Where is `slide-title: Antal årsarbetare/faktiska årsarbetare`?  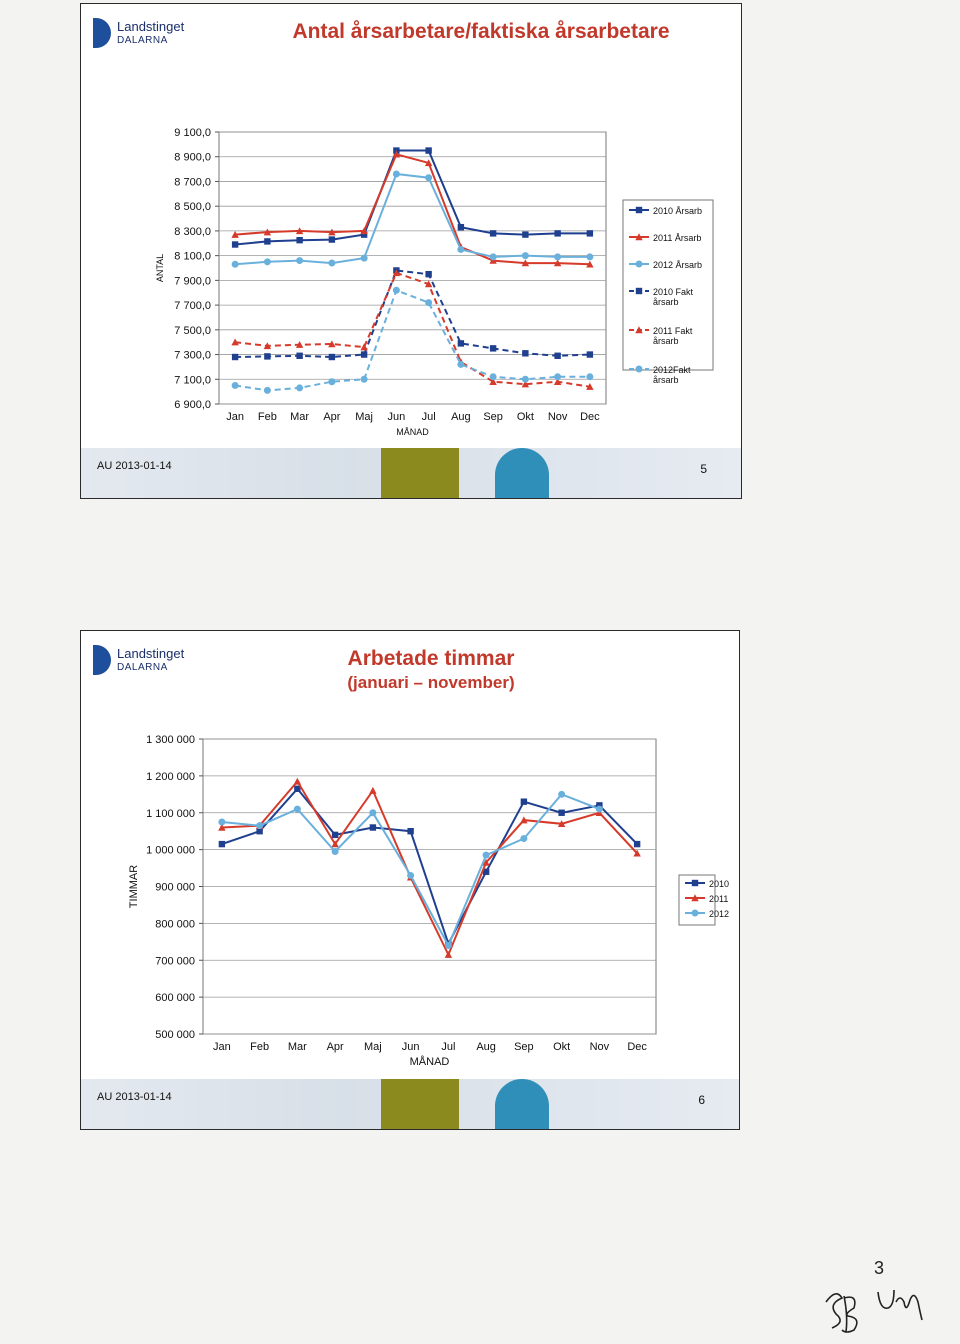 slide-title: Antal årsarbetare/faktiska årsarbetare is located at coordinates (481, 31).